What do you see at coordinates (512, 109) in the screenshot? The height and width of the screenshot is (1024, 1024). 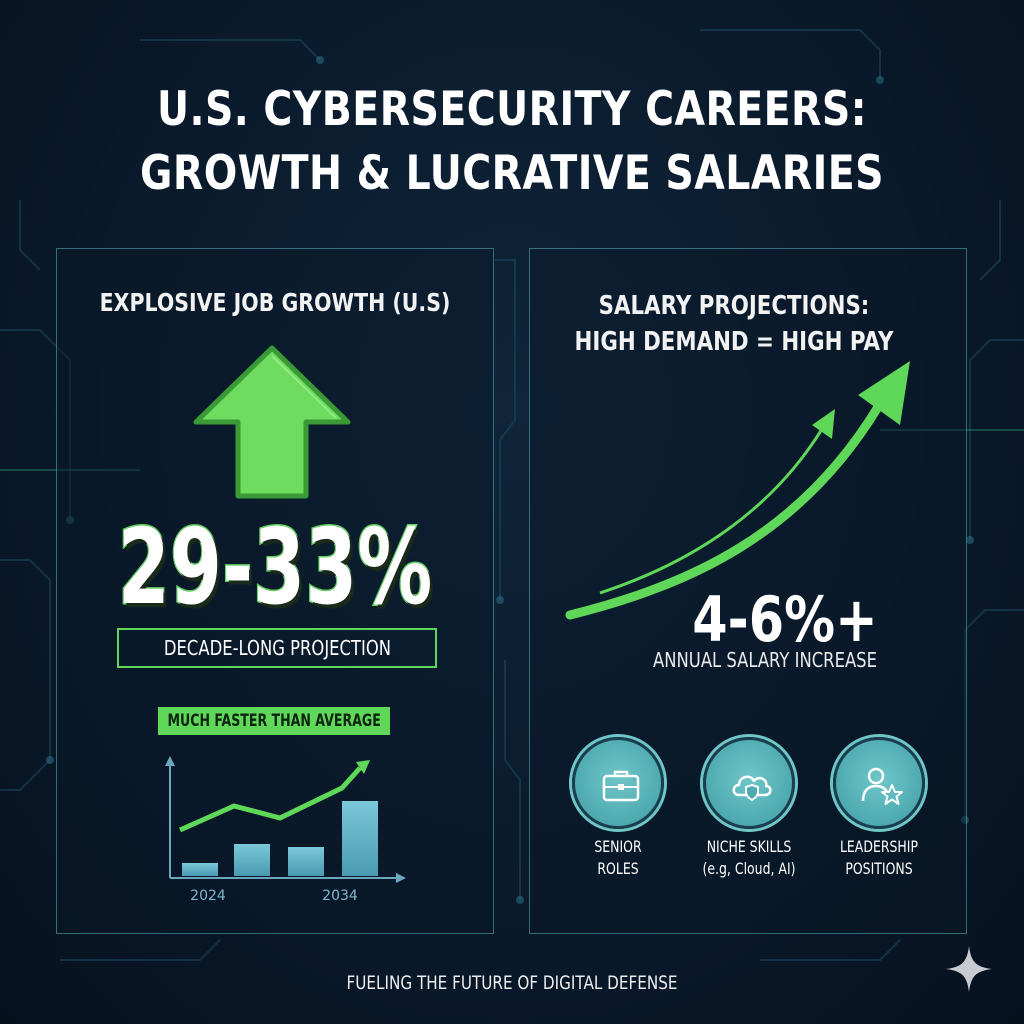 I see `title-line-1: U.S. CYBERSECURITY CAREERS:` at bounding box center [512, 109].